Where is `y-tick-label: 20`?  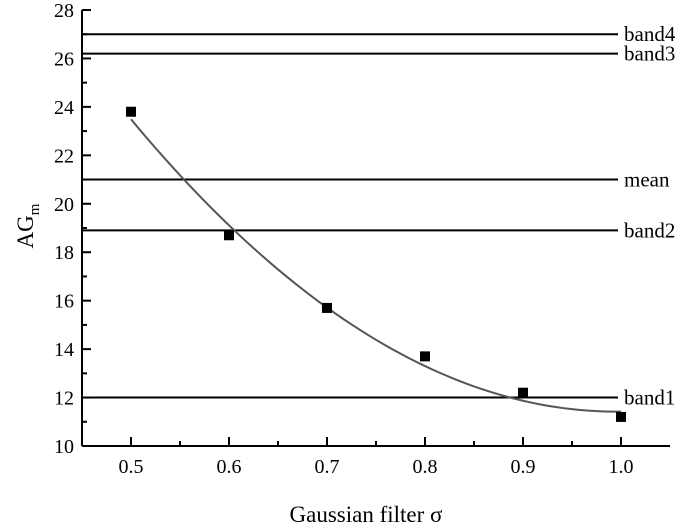 y-tick-label: 20 is located at coordinates (64, 205).